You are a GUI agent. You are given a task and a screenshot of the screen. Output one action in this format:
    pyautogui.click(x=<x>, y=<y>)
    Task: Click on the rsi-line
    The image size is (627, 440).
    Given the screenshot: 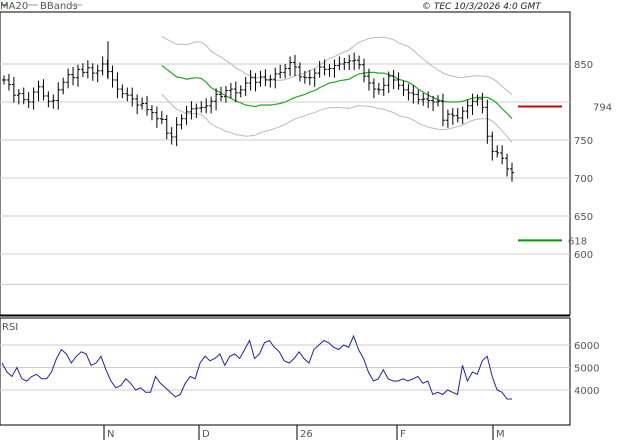 What is the action you would take?
    pyautogui.click(x=256, y=367)
    